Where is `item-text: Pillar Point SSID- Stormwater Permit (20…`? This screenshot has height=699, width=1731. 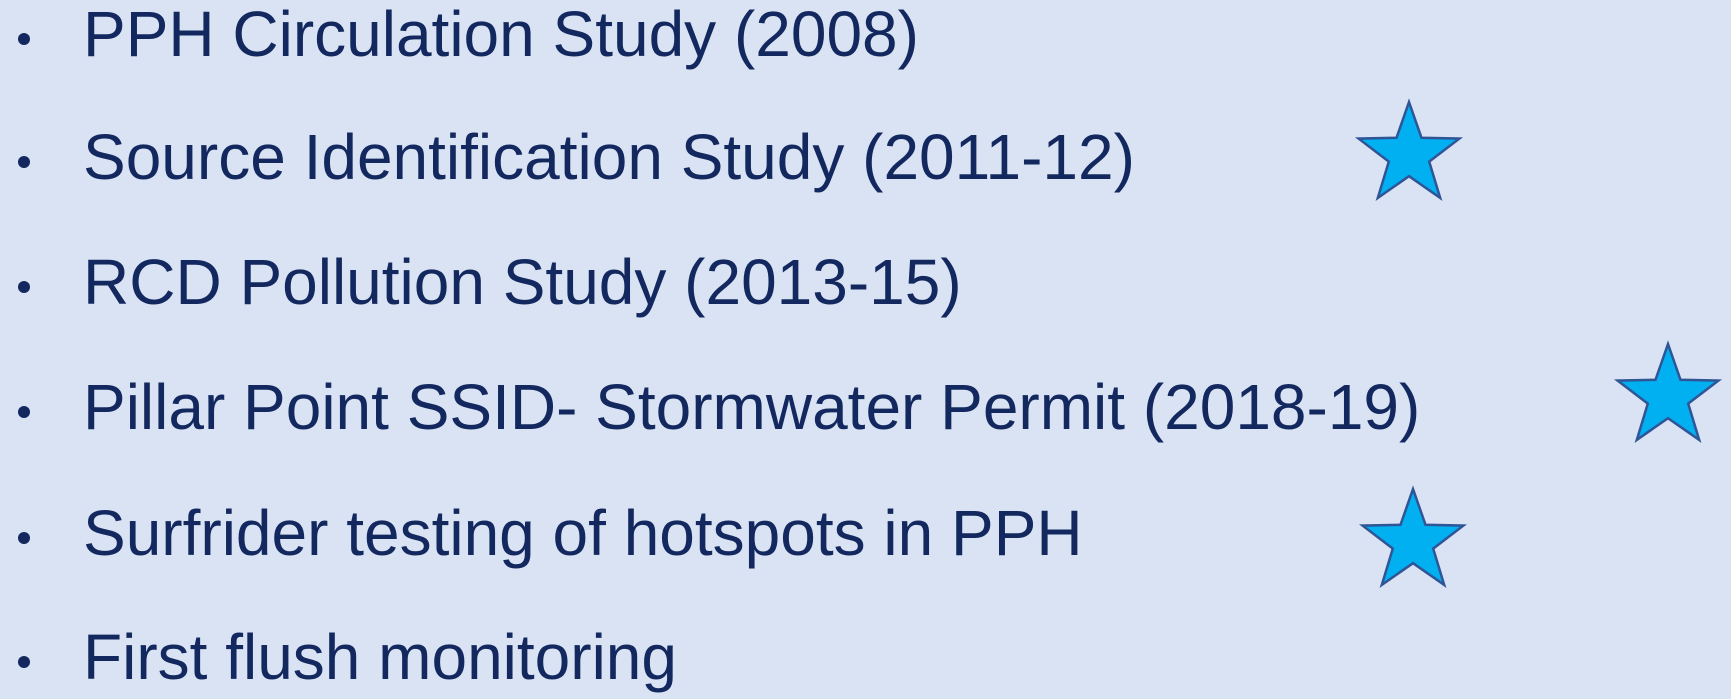 item-text: Pillar Point SSID- Stormwater Permit (20… is located at coordinates (751, 407).